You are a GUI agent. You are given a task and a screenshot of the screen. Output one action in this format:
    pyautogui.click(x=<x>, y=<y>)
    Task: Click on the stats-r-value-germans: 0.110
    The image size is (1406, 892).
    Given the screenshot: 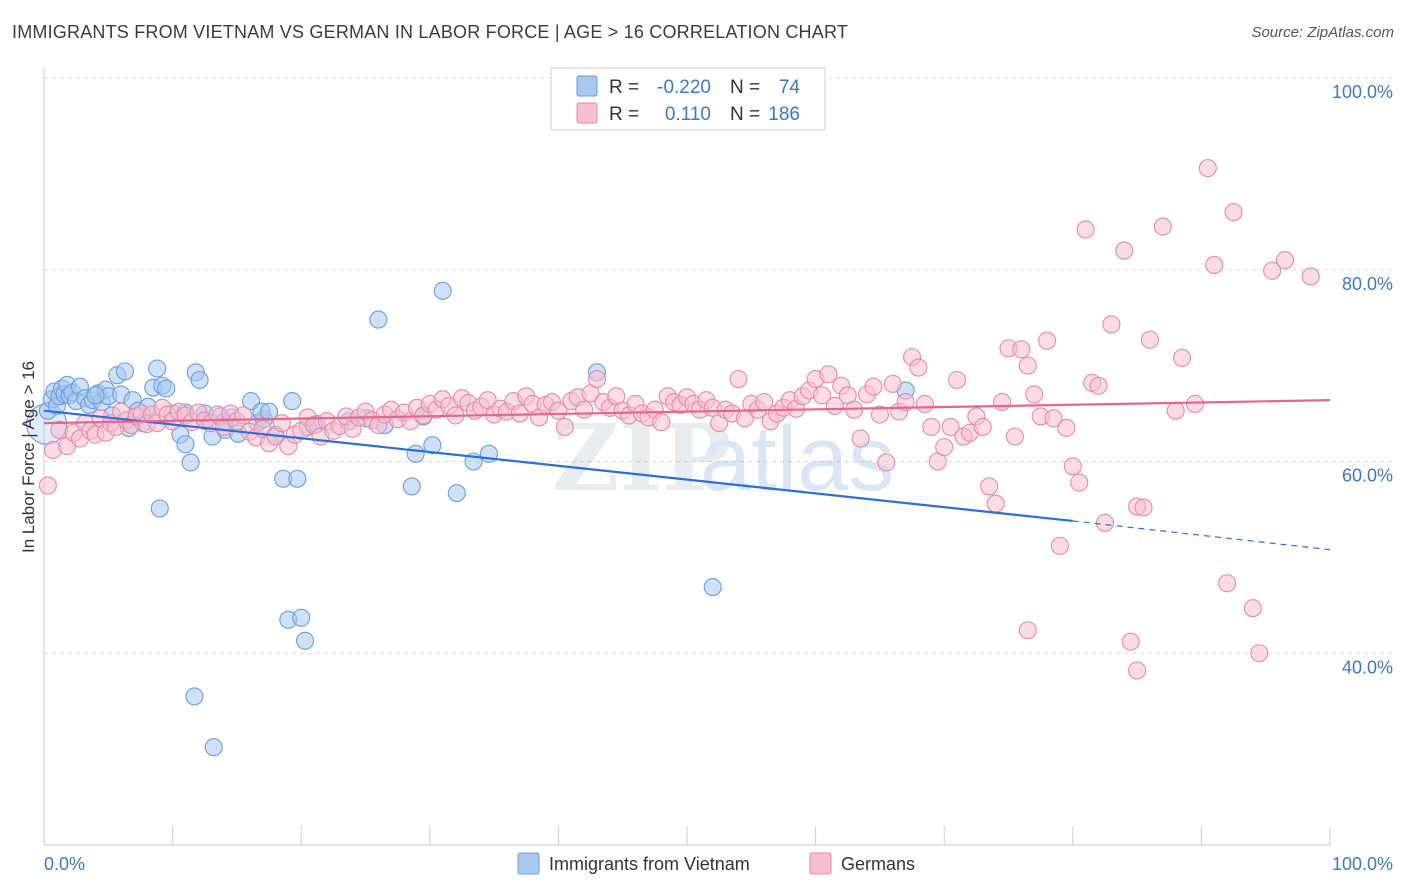 What is the action you would take?
    pyautogui.click(x=688, y=114)
    